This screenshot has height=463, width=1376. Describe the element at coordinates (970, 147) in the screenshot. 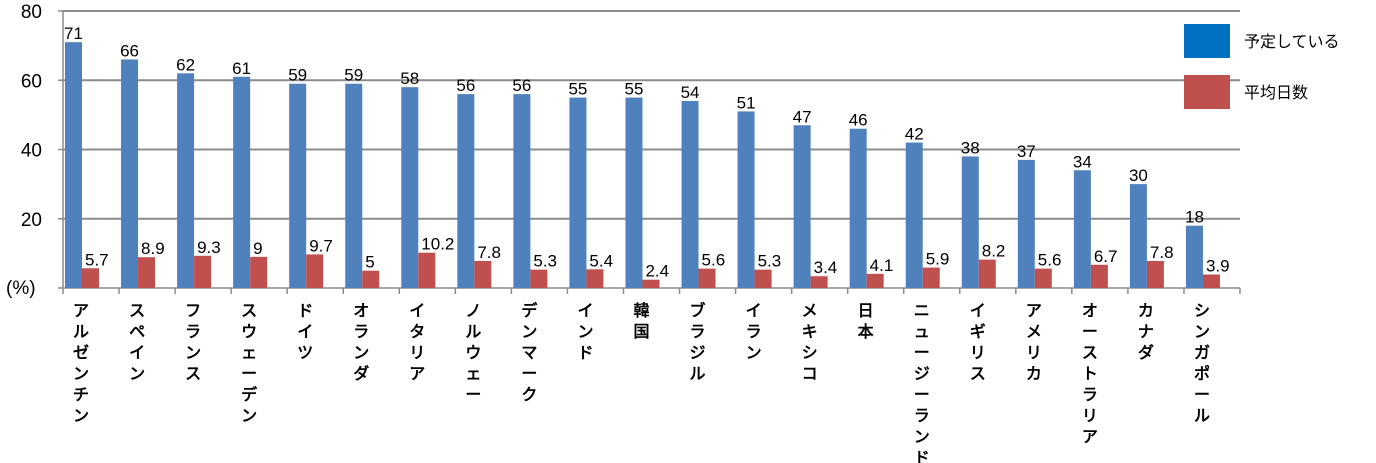

I see `data-label-planned: 38` at that location.